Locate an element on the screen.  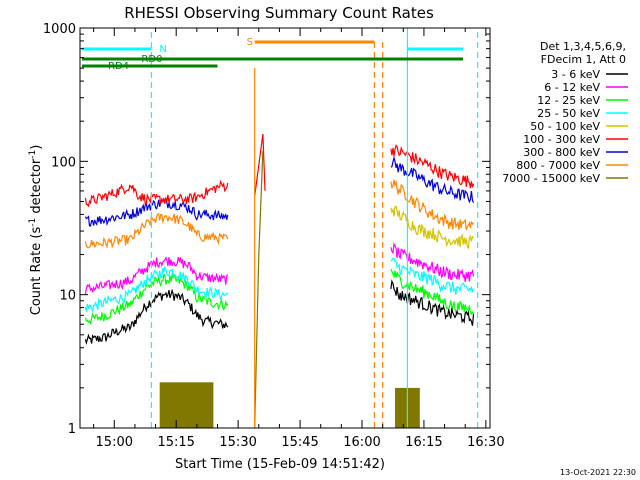
x-tick-label-0: 15:00 is located at coordinates (114, 442).